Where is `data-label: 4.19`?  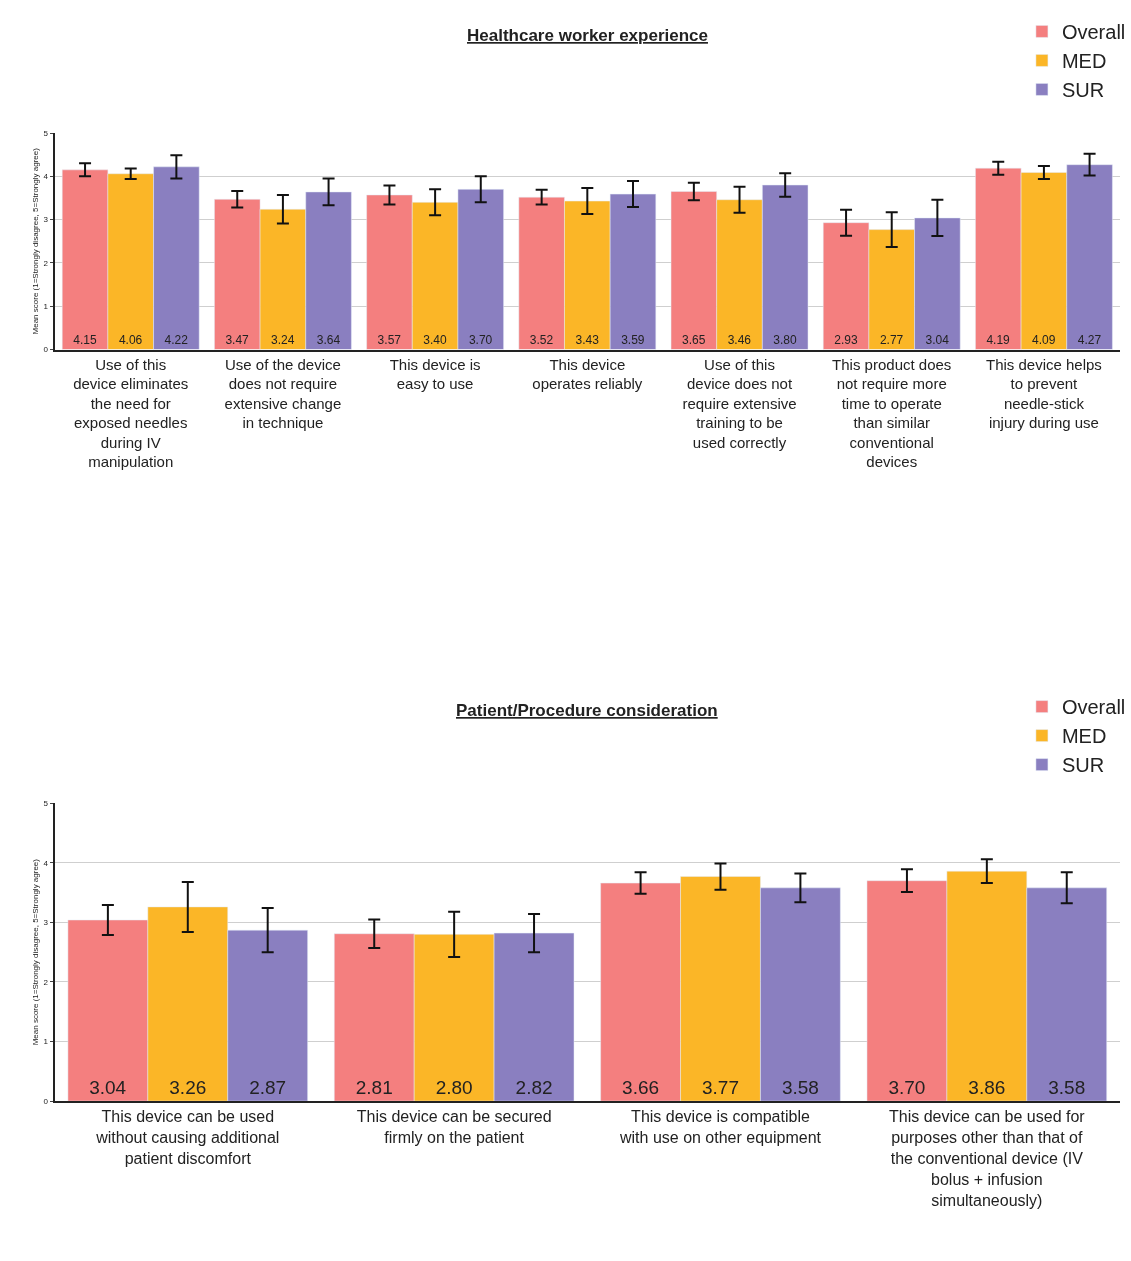 data-label: 4.19 is located at coordinates (998, 339).